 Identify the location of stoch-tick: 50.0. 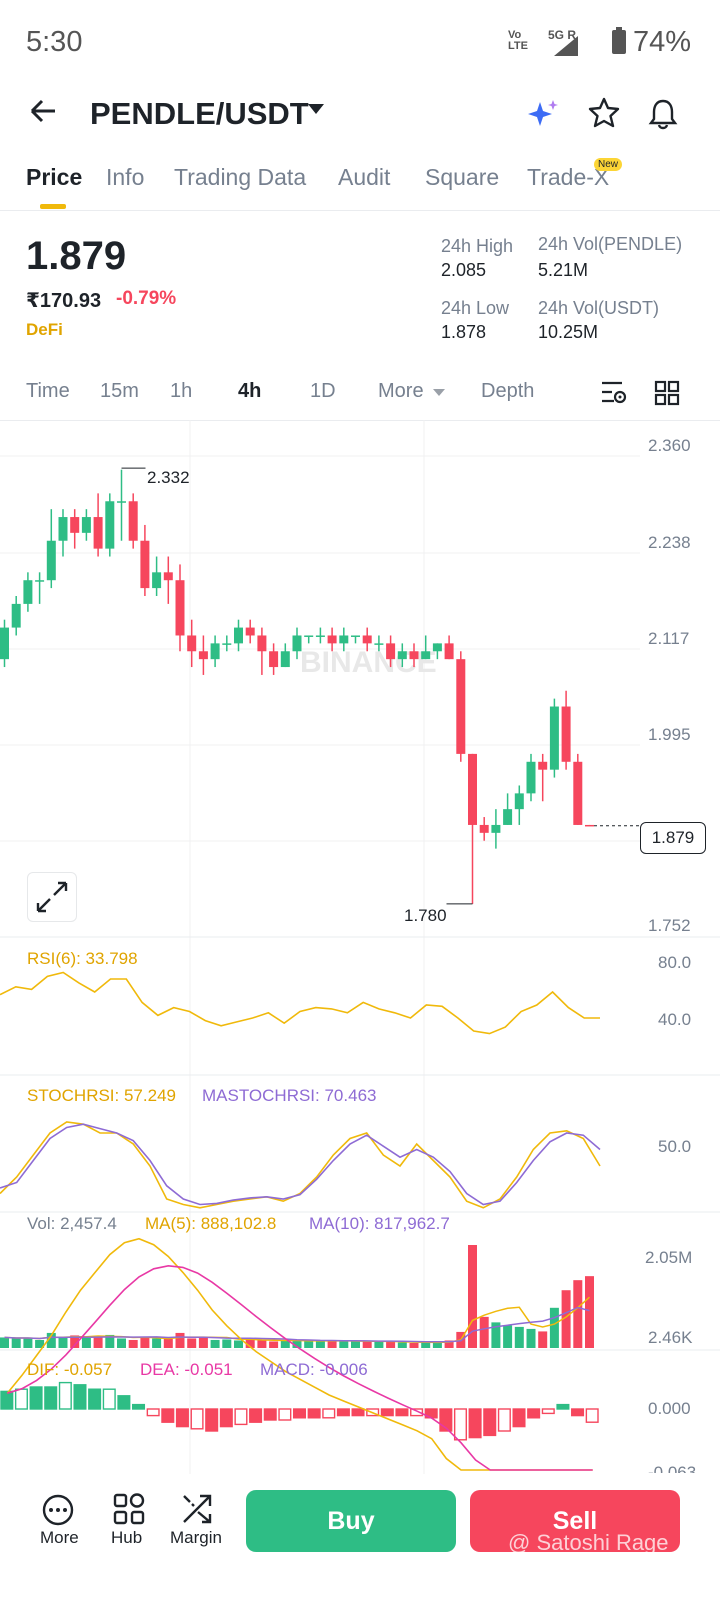
(675, 1146).